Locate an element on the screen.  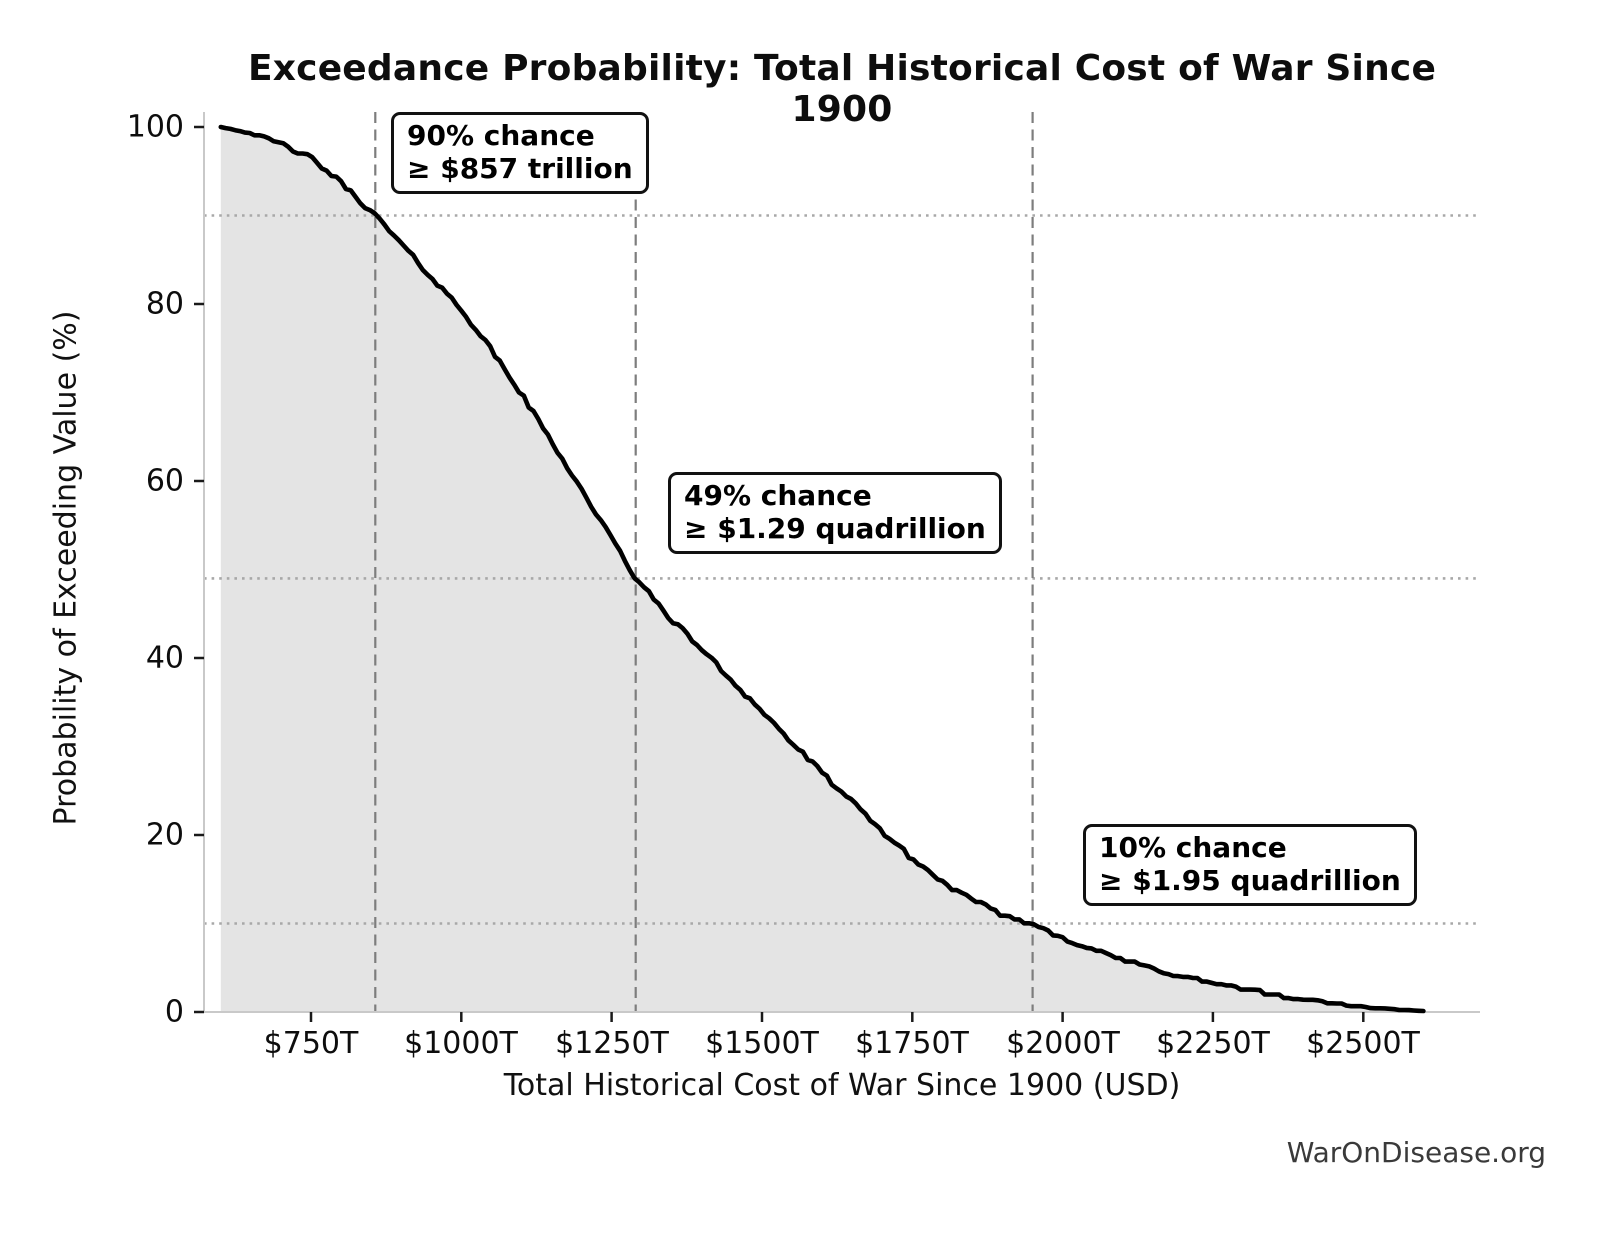
annotation-10-percent: 10% chance ≥ $1.95 quadrillion is located at coordinates (1250, 865).